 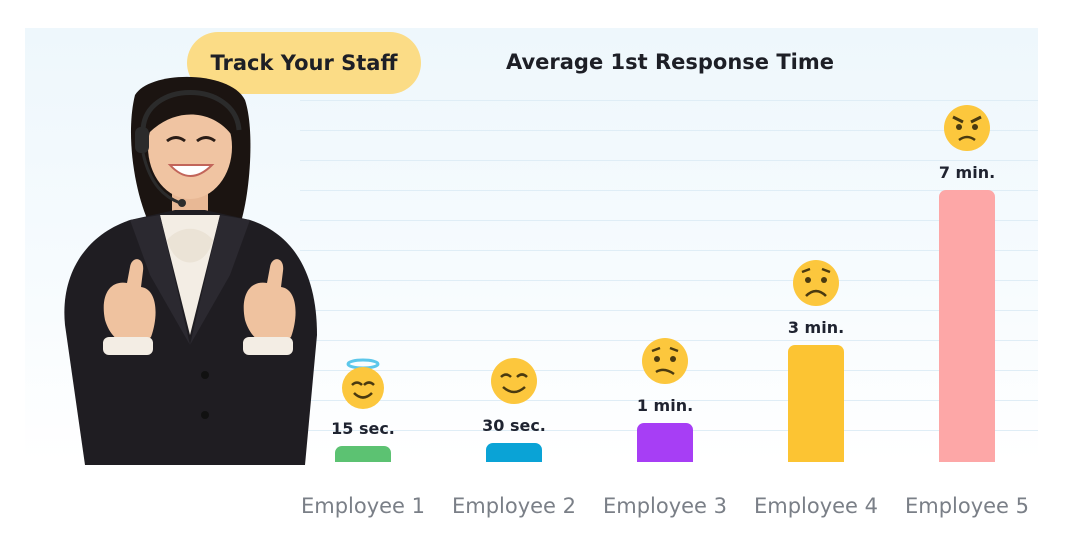 I want to click on x-label-employee-1: Employee 1, so click(x=363, y=506).